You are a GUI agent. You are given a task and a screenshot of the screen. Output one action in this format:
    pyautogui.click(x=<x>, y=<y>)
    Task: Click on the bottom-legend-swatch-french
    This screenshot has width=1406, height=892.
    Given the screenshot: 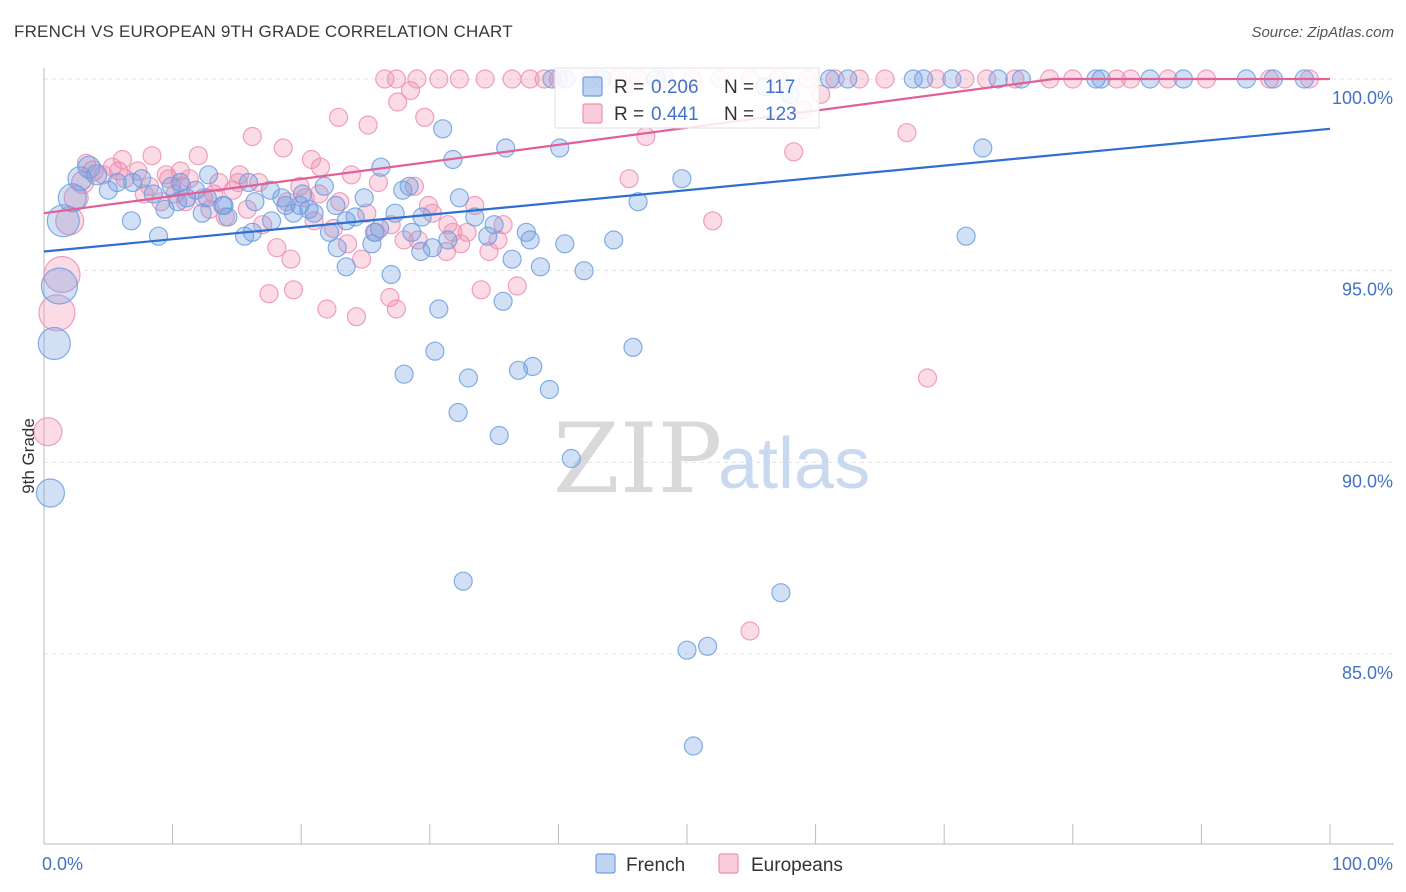 What is the action you would take?
    pyautogui.click(x=605, y=863)
    